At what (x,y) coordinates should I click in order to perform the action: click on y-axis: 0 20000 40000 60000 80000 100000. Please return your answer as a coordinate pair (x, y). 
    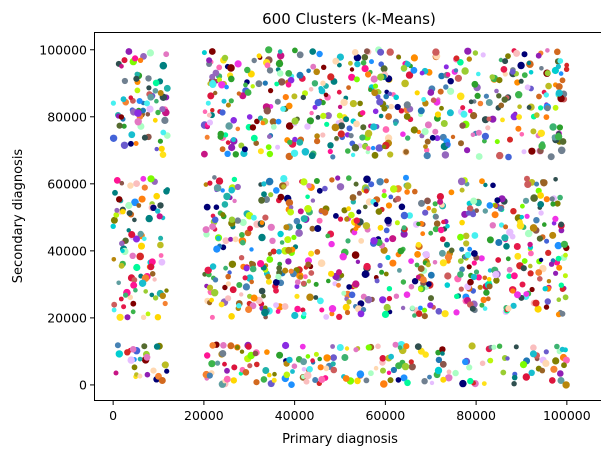
    Looking at the image, I should click on (67, 217).